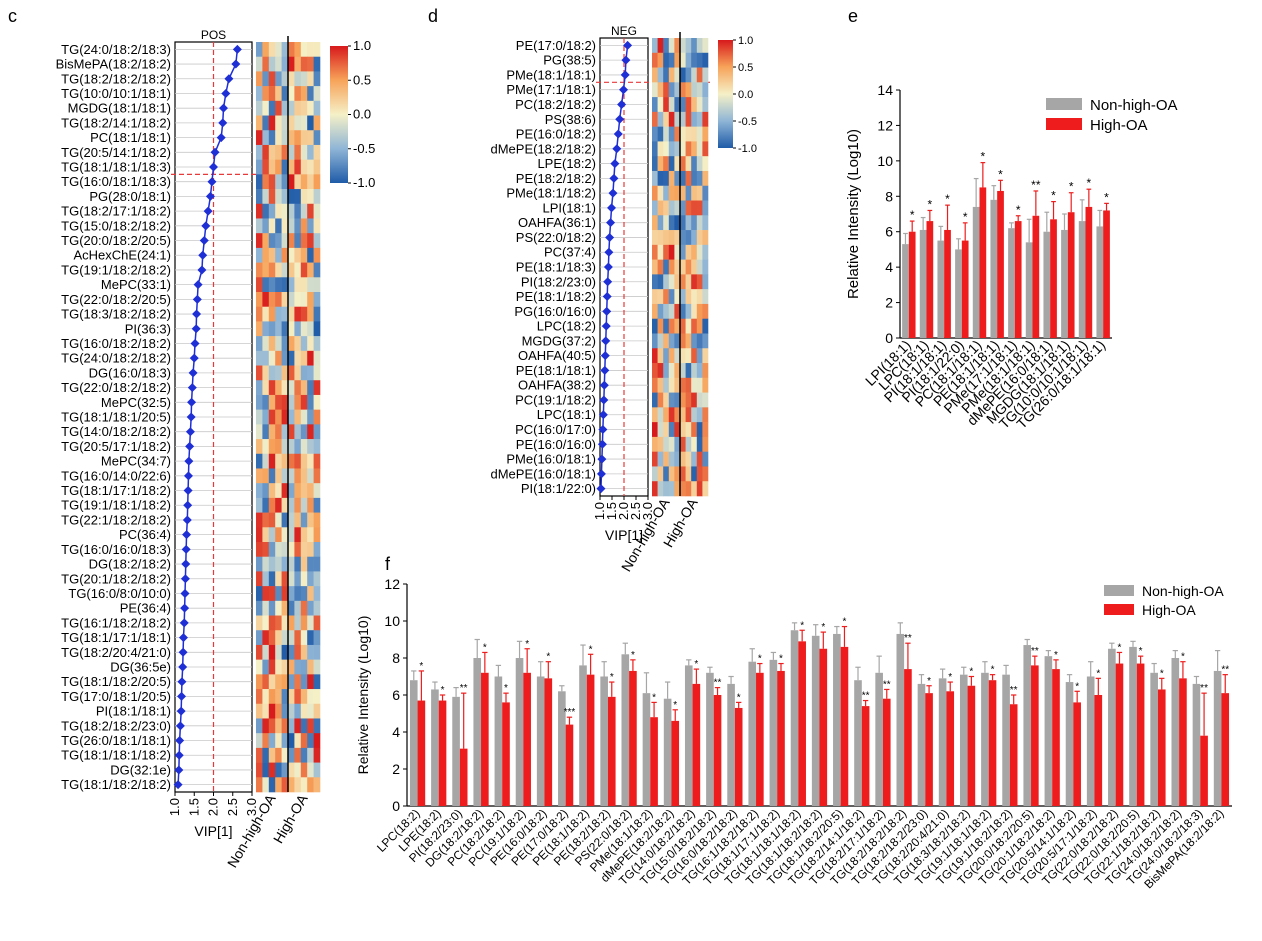  I want to click on lipid-label: AcHexChE(24:1), so click(122, 255).